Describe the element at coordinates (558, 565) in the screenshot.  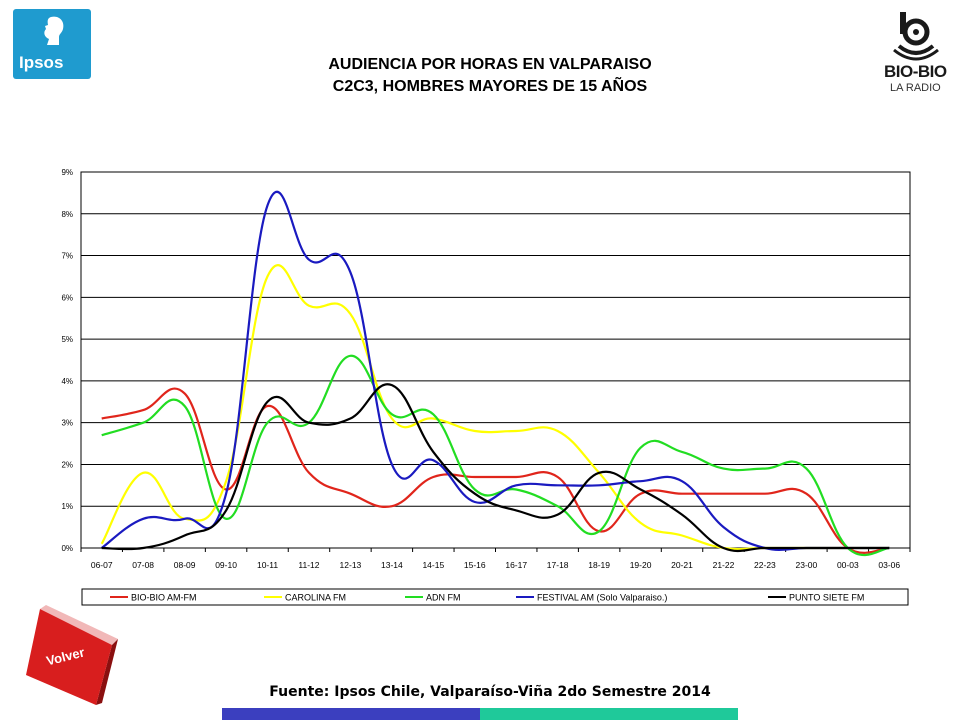
I see `x-tick-label: 17-18` at that location.